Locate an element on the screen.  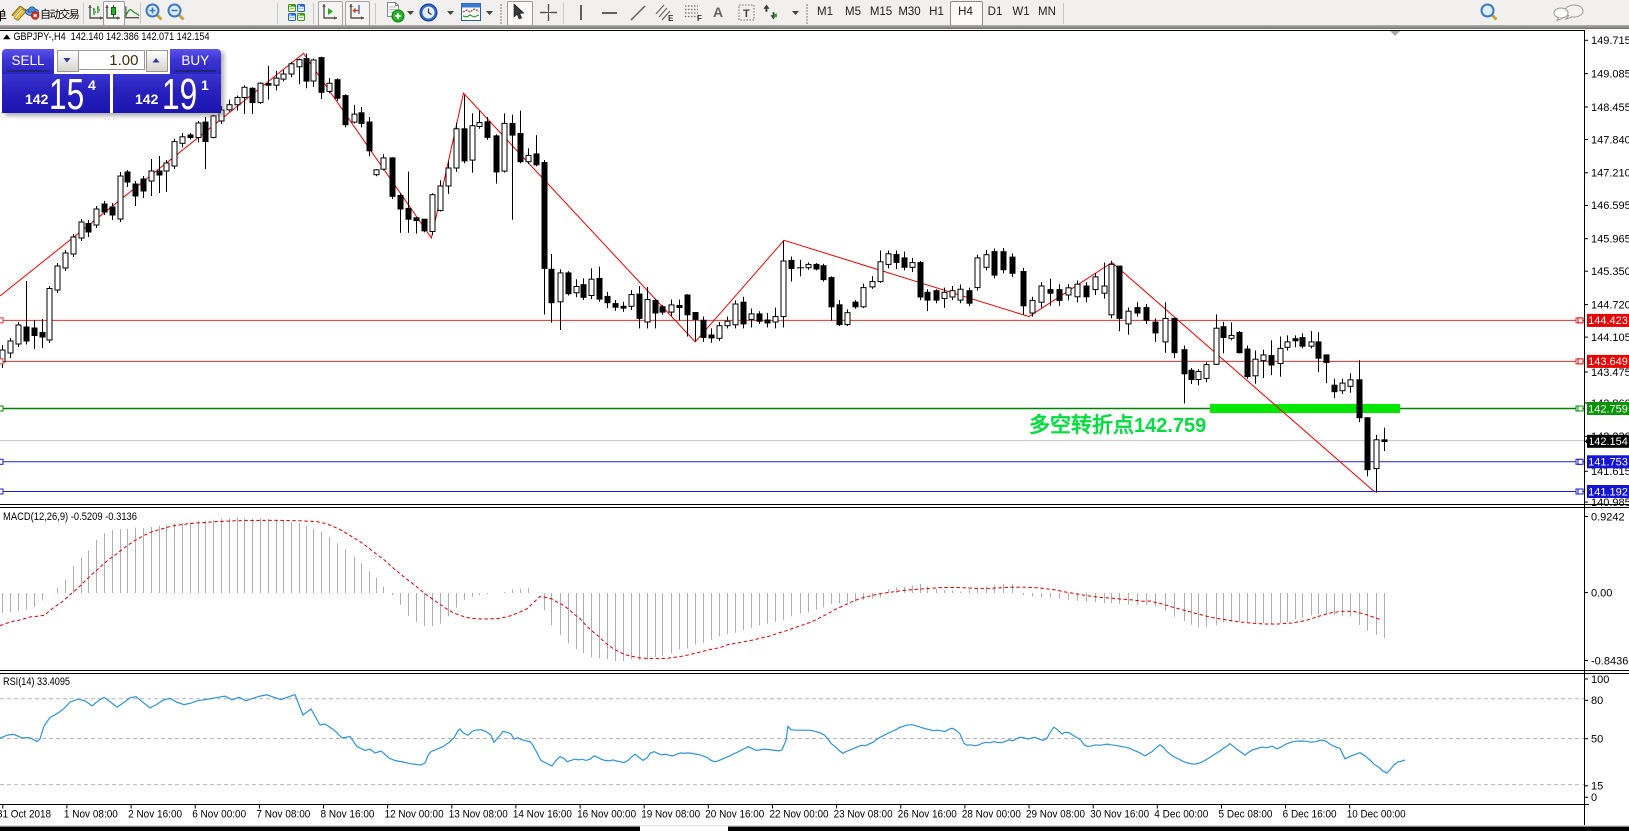
svg-text: 22 Nov 00:00 is located at coordinates (799, 815).